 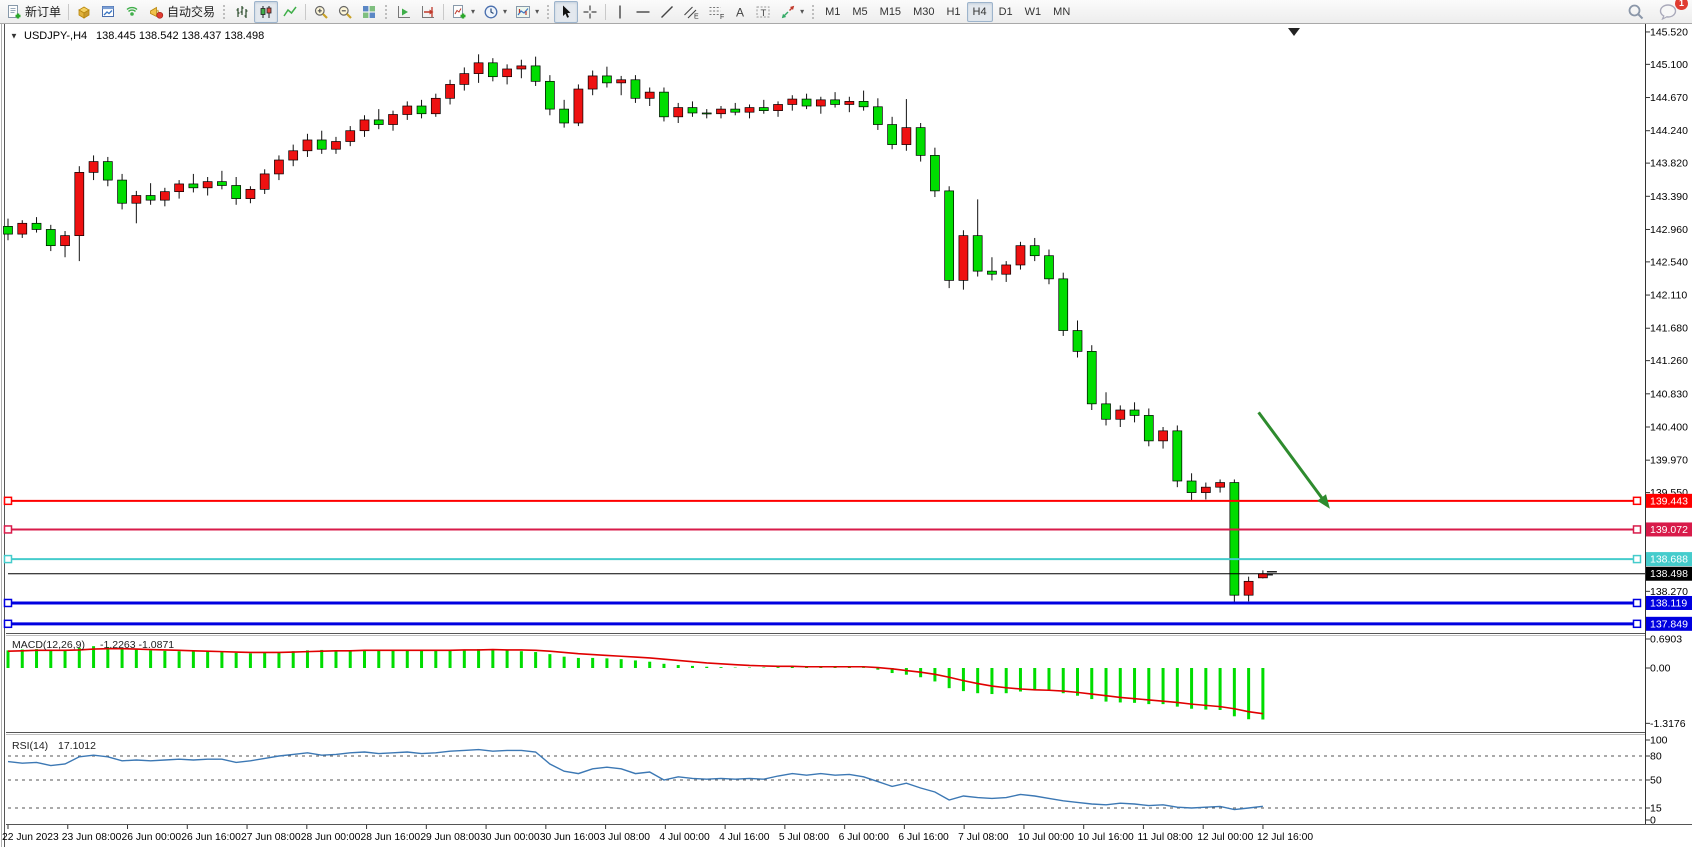 I want to click on autotrade-button: 自动交易, so click(x=181, y=12).